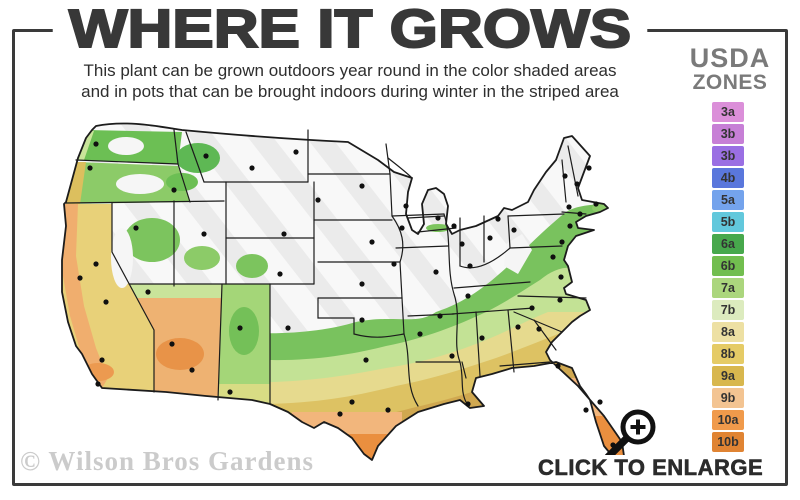  I want to click on zone-swatch-6a: 6a, so click(728, 244).